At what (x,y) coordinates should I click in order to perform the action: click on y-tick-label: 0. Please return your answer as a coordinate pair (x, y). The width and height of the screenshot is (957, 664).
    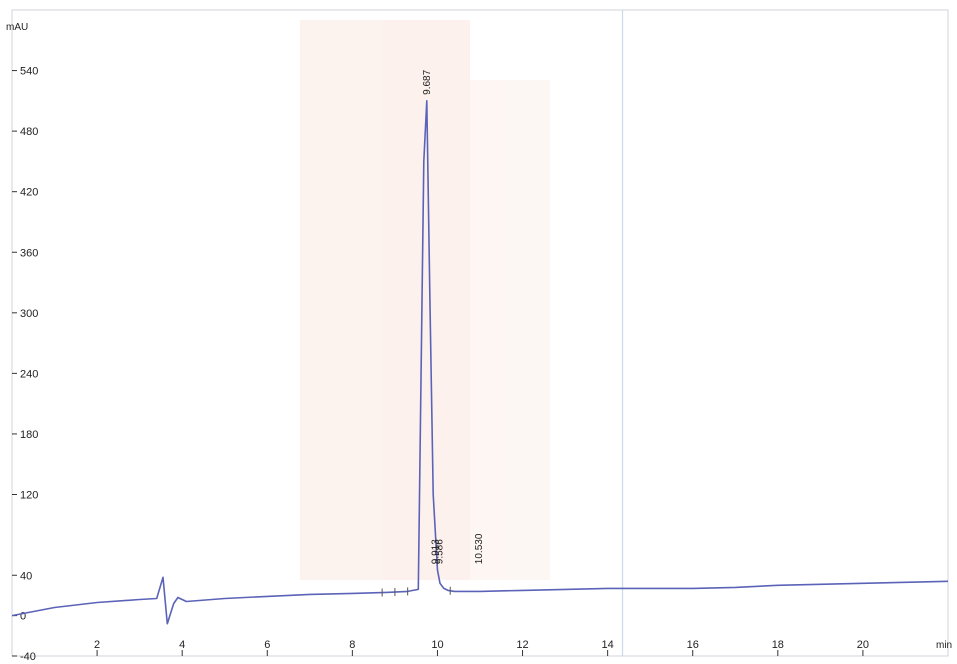
    Looking at the image, I should click on (23, 617).